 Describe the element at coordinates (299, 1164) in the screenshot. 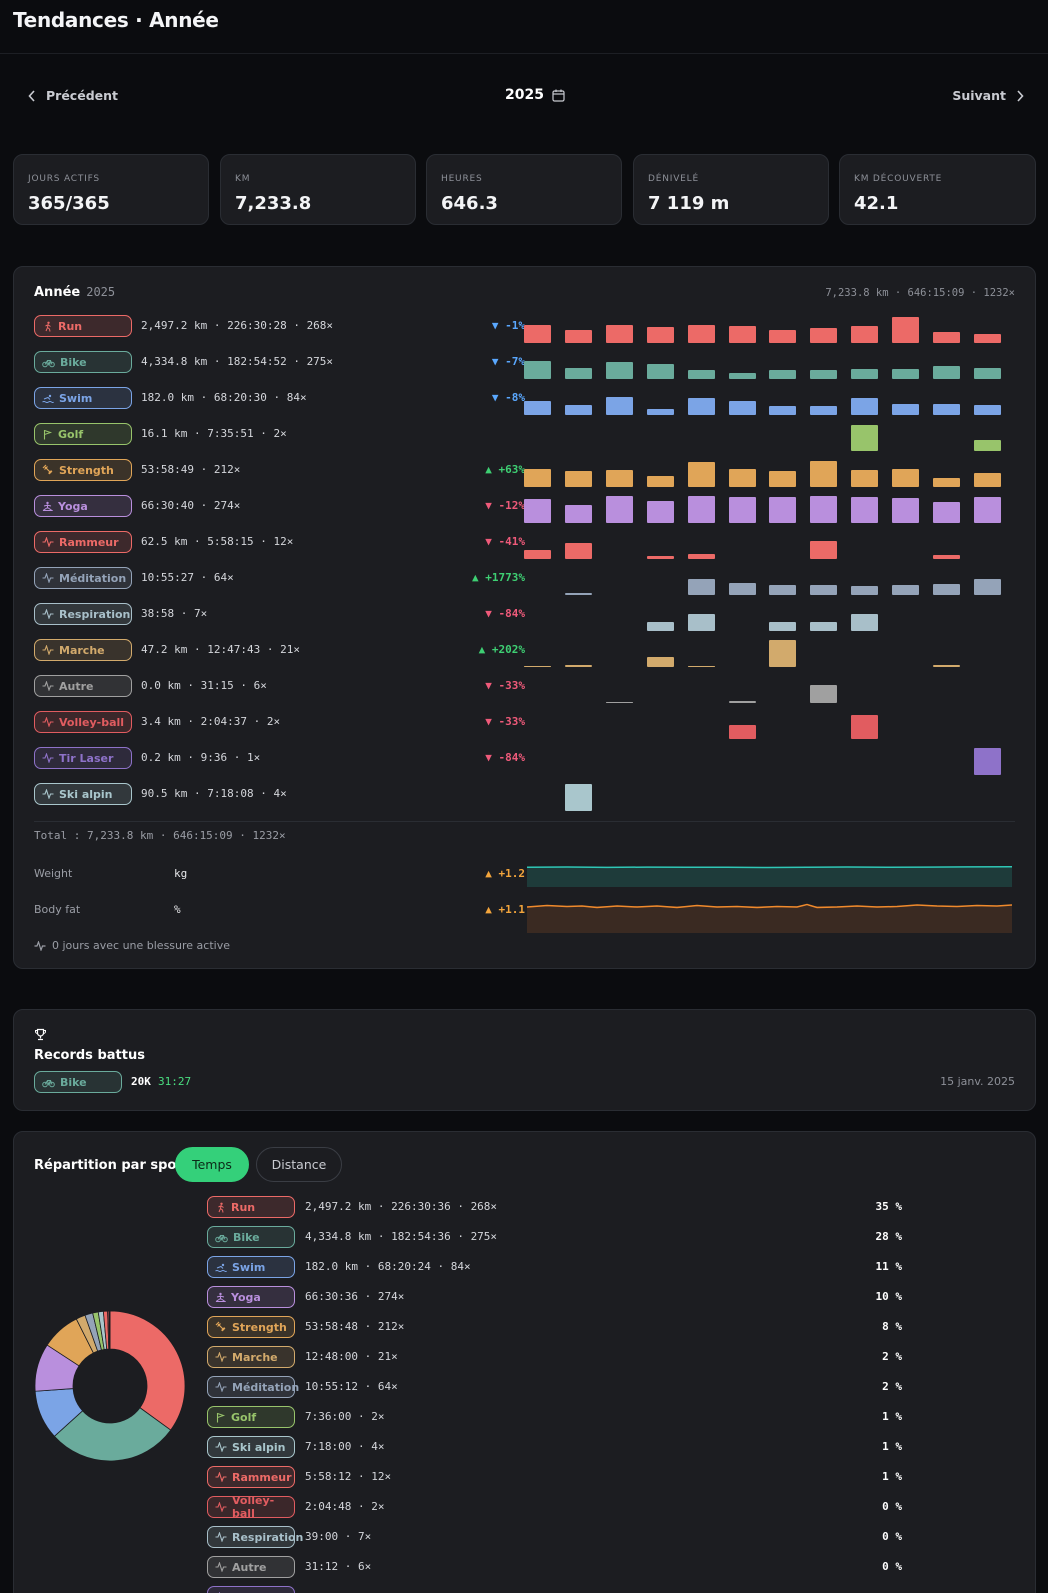

I see `toggle-distance-button: Distance` at that location.